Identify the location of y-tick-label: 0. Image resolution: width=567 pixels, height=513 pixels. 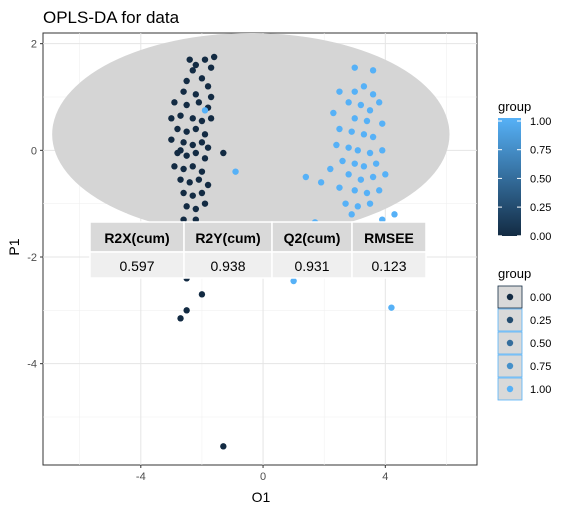
(34, 151).